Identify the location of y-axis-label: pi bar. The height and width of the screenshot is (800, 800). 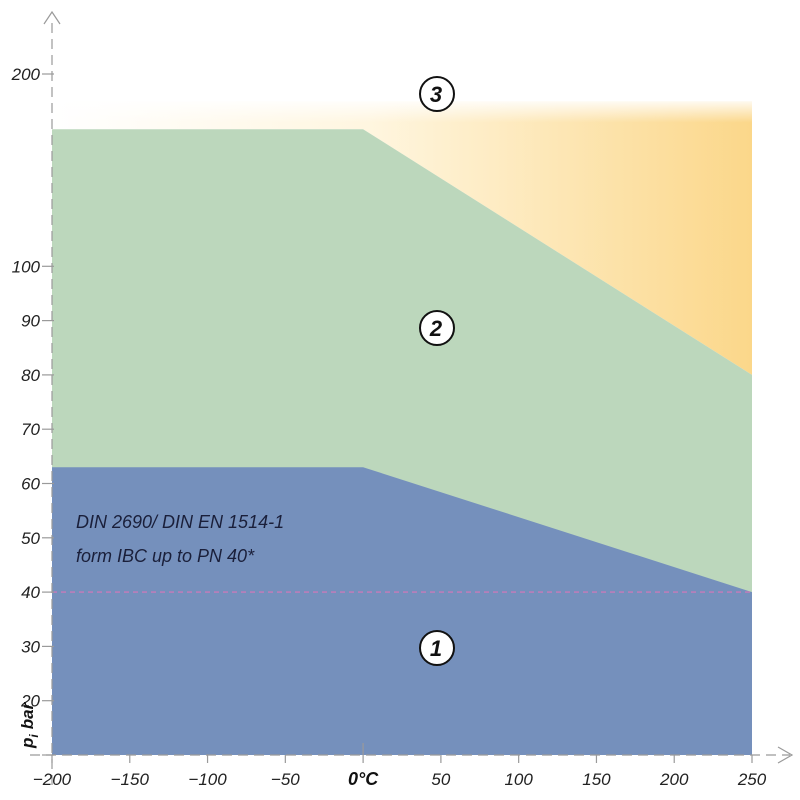
(29, 725).